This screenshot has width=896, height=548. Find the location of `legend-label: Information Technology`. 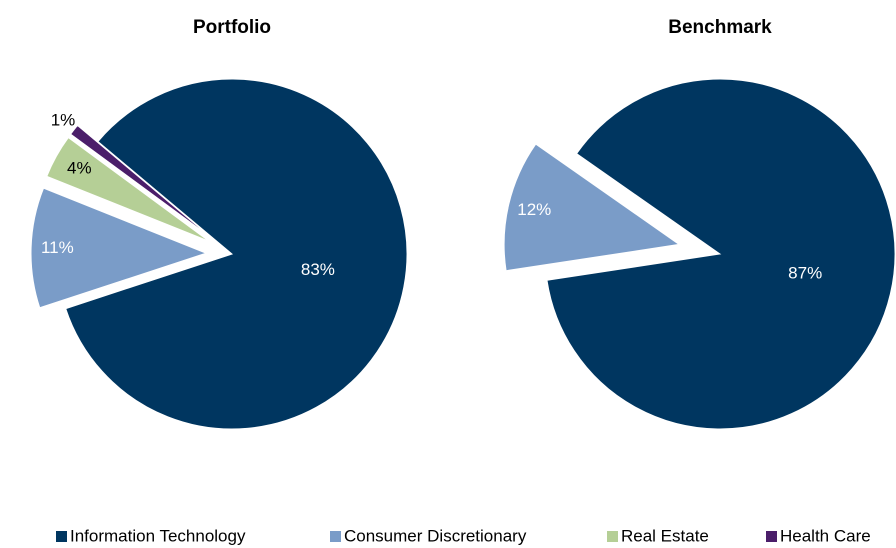

legend-label: Information Technology is located at coordinates (158, 535).